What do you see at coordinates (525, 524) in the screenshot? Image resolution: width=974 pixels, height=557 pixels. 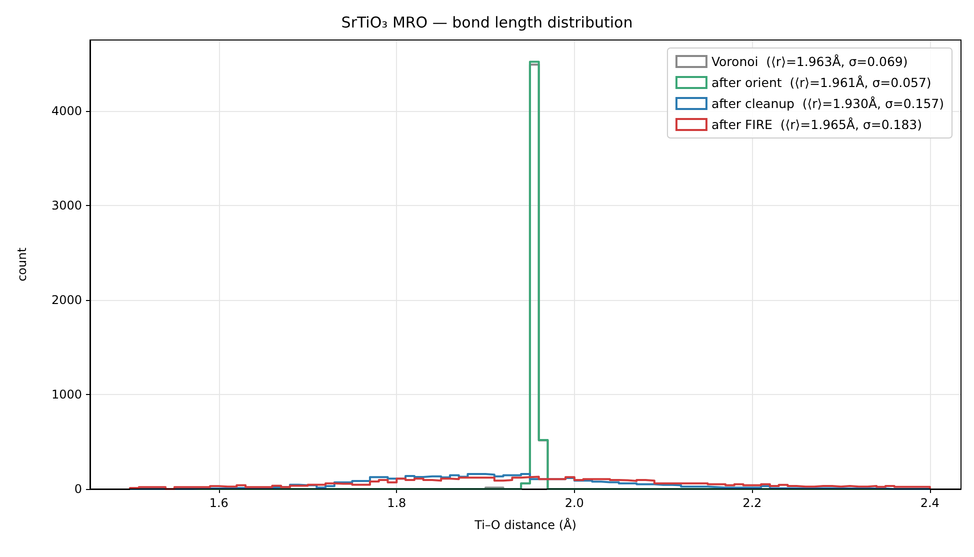 I see `x-axis-title: Ti–O distance (Å)` at bounding box center [525, 524].